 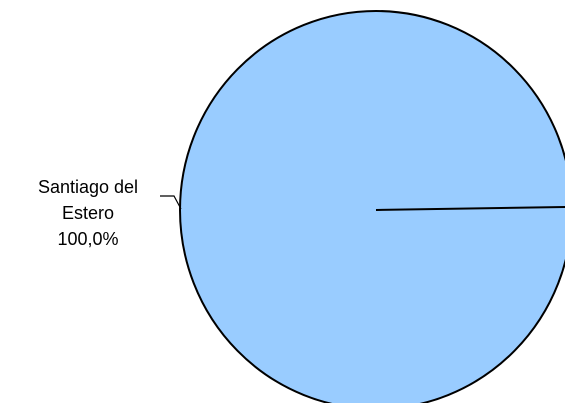 What do you see at coordinates (470, 208) in the screenshot?
I see `slice-boundary-line` at bounding box center [470, 208].